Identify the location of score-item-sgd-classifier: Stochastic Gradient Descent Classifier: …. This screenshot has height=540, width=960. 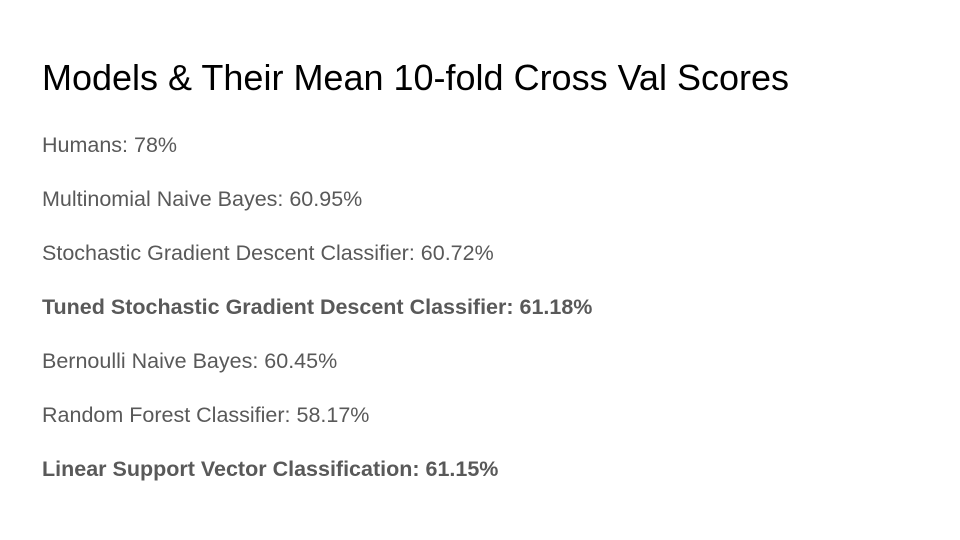
(268, 253).